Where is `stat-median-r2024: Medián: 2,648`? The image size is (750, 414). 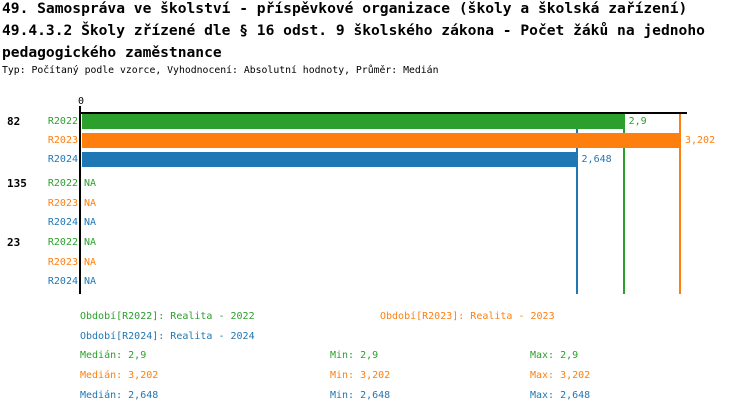
stat-median-r2024: Medián: 2,648 is located at coordinates (119, 395).